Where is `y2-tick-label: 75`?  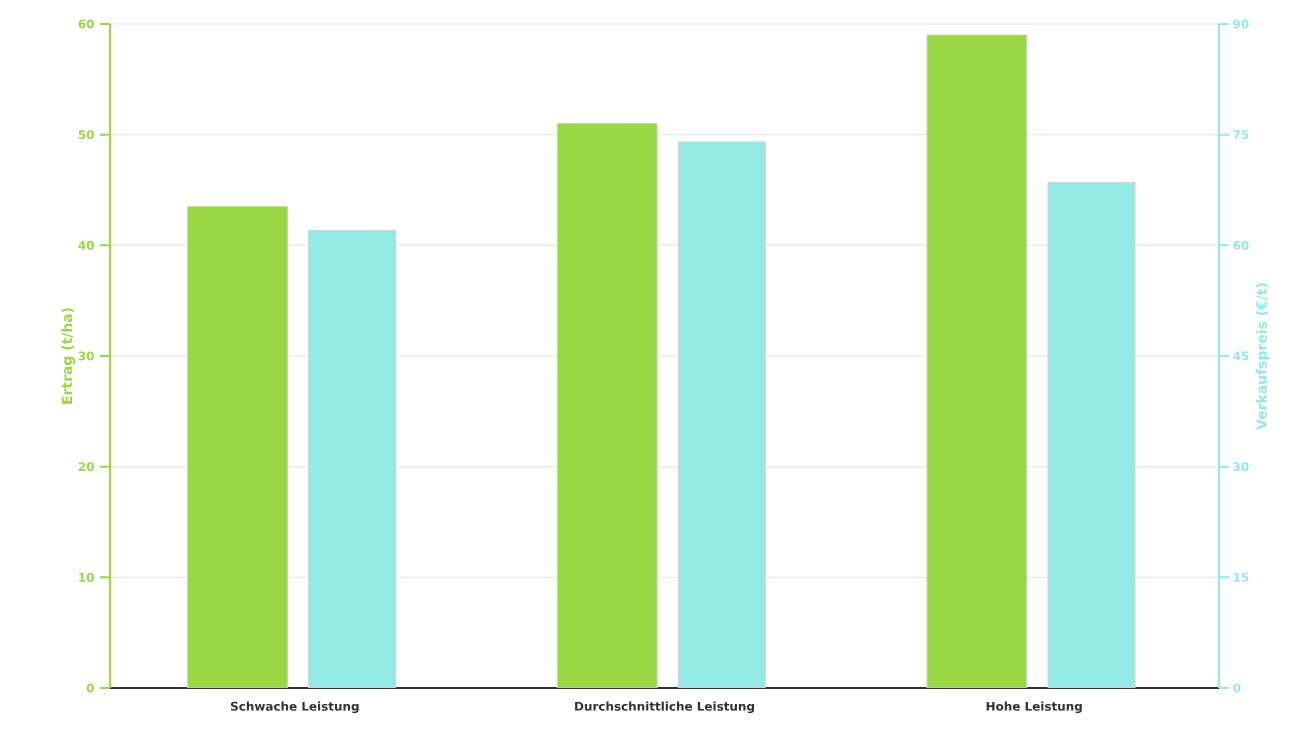 y2-tick-label: 75 is located at coordinates (1241, 135).